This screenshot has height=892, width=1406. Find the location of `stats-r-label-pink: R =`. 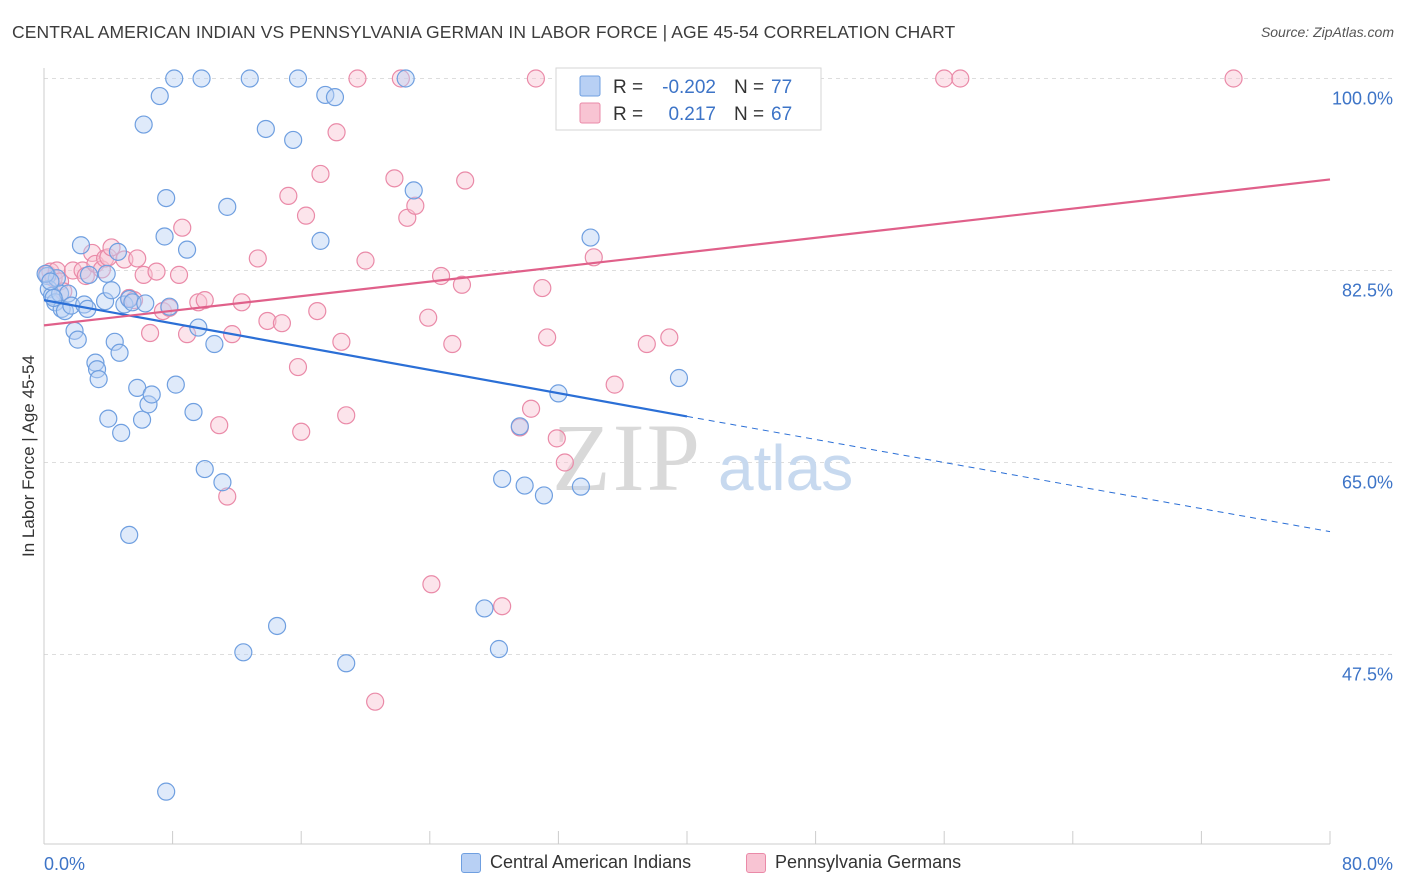

stats-r-label-pink: R = is located at coordinates (628, 114).